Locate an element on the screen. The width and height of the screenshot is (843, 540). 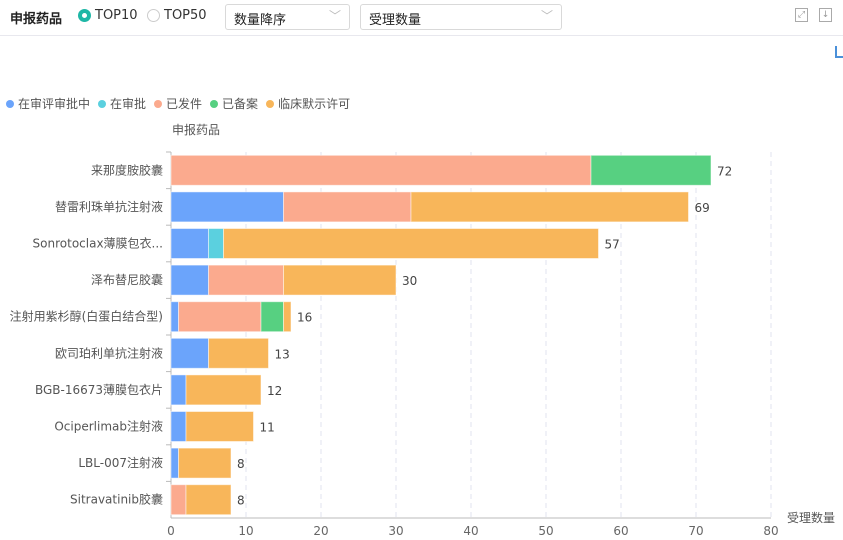
data-label: 69 is located at coordinates (702, 208).